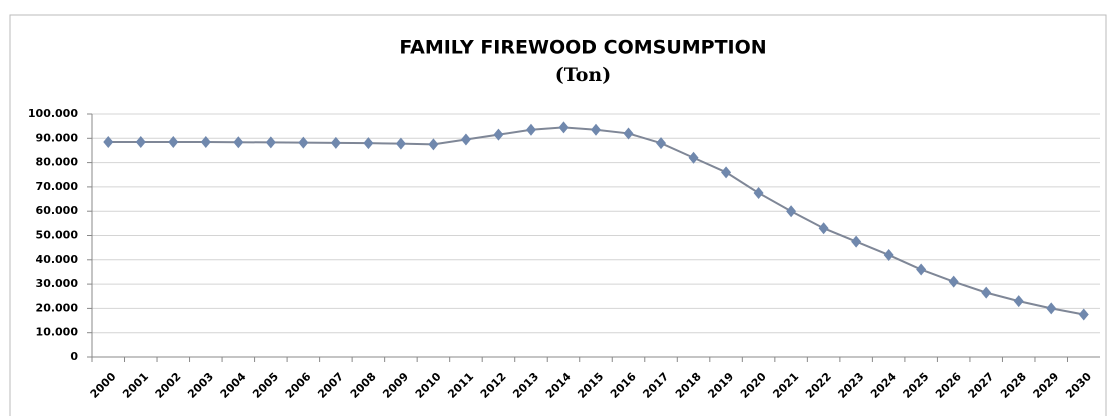  What do you see at coordinates (688, 385) in the screenshot?
I see `x-tick-label: 2018` at bounding box center [688, 385].